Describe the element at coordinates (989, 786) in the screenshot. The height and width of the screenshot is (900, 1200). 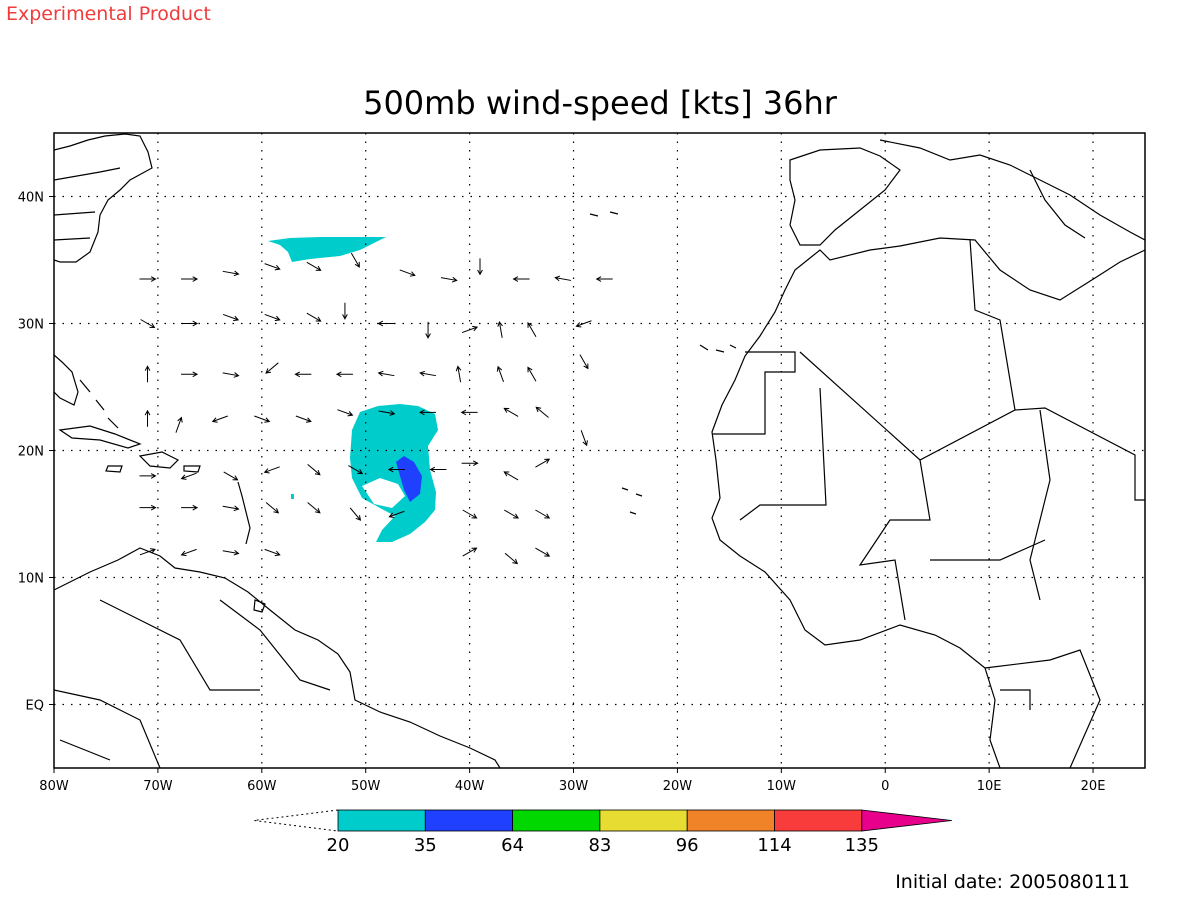
I see `lon-tick-label: 10E` at that location.